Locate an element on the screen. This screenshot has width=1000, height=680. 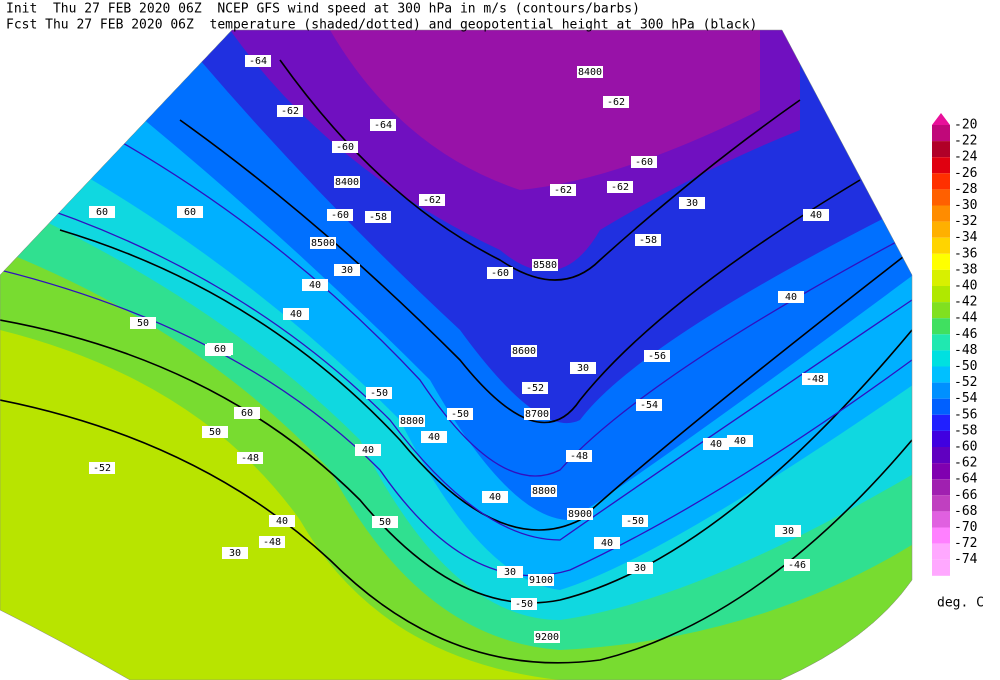
colorbar-label: -70 is located at coordinates (965, 527).